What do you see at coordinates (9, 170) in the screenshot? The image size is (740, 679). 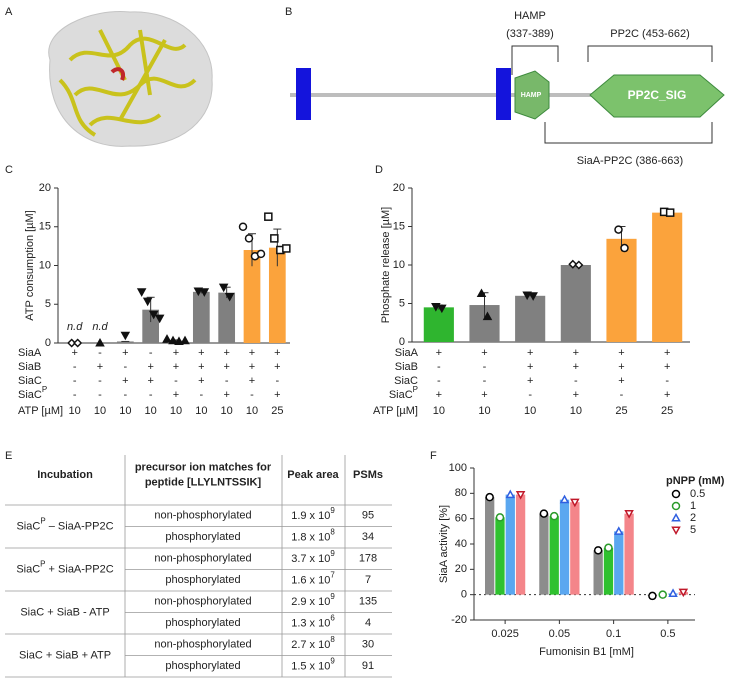 I see `panel-label: C` at bounding box center [9, 170].